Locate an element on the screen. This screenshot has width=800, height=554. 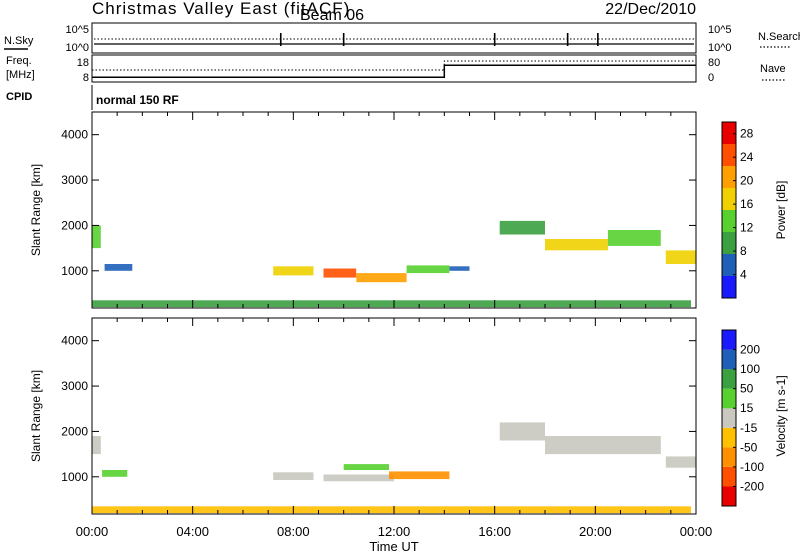
power-colorbar: 4 8 12 16 20 24 28 is located at coordinates (737, 210).